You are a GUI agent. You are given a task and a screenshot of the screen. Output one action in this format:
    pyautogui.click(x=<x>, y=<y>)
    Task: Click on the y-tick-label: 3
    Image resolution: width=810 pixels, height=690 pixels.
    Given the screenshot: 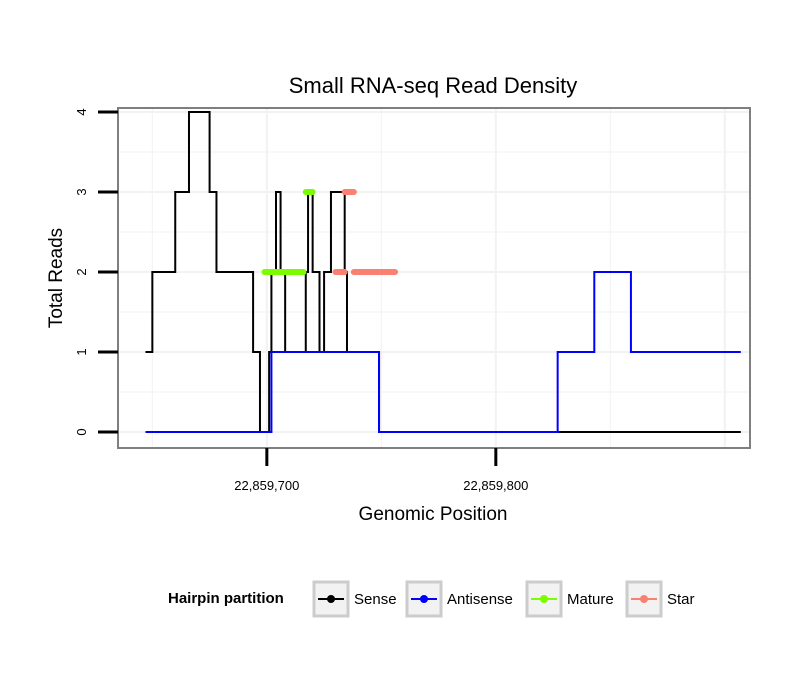 What is the action you would take?
    pyautogui.click(x=81, y=191)
    